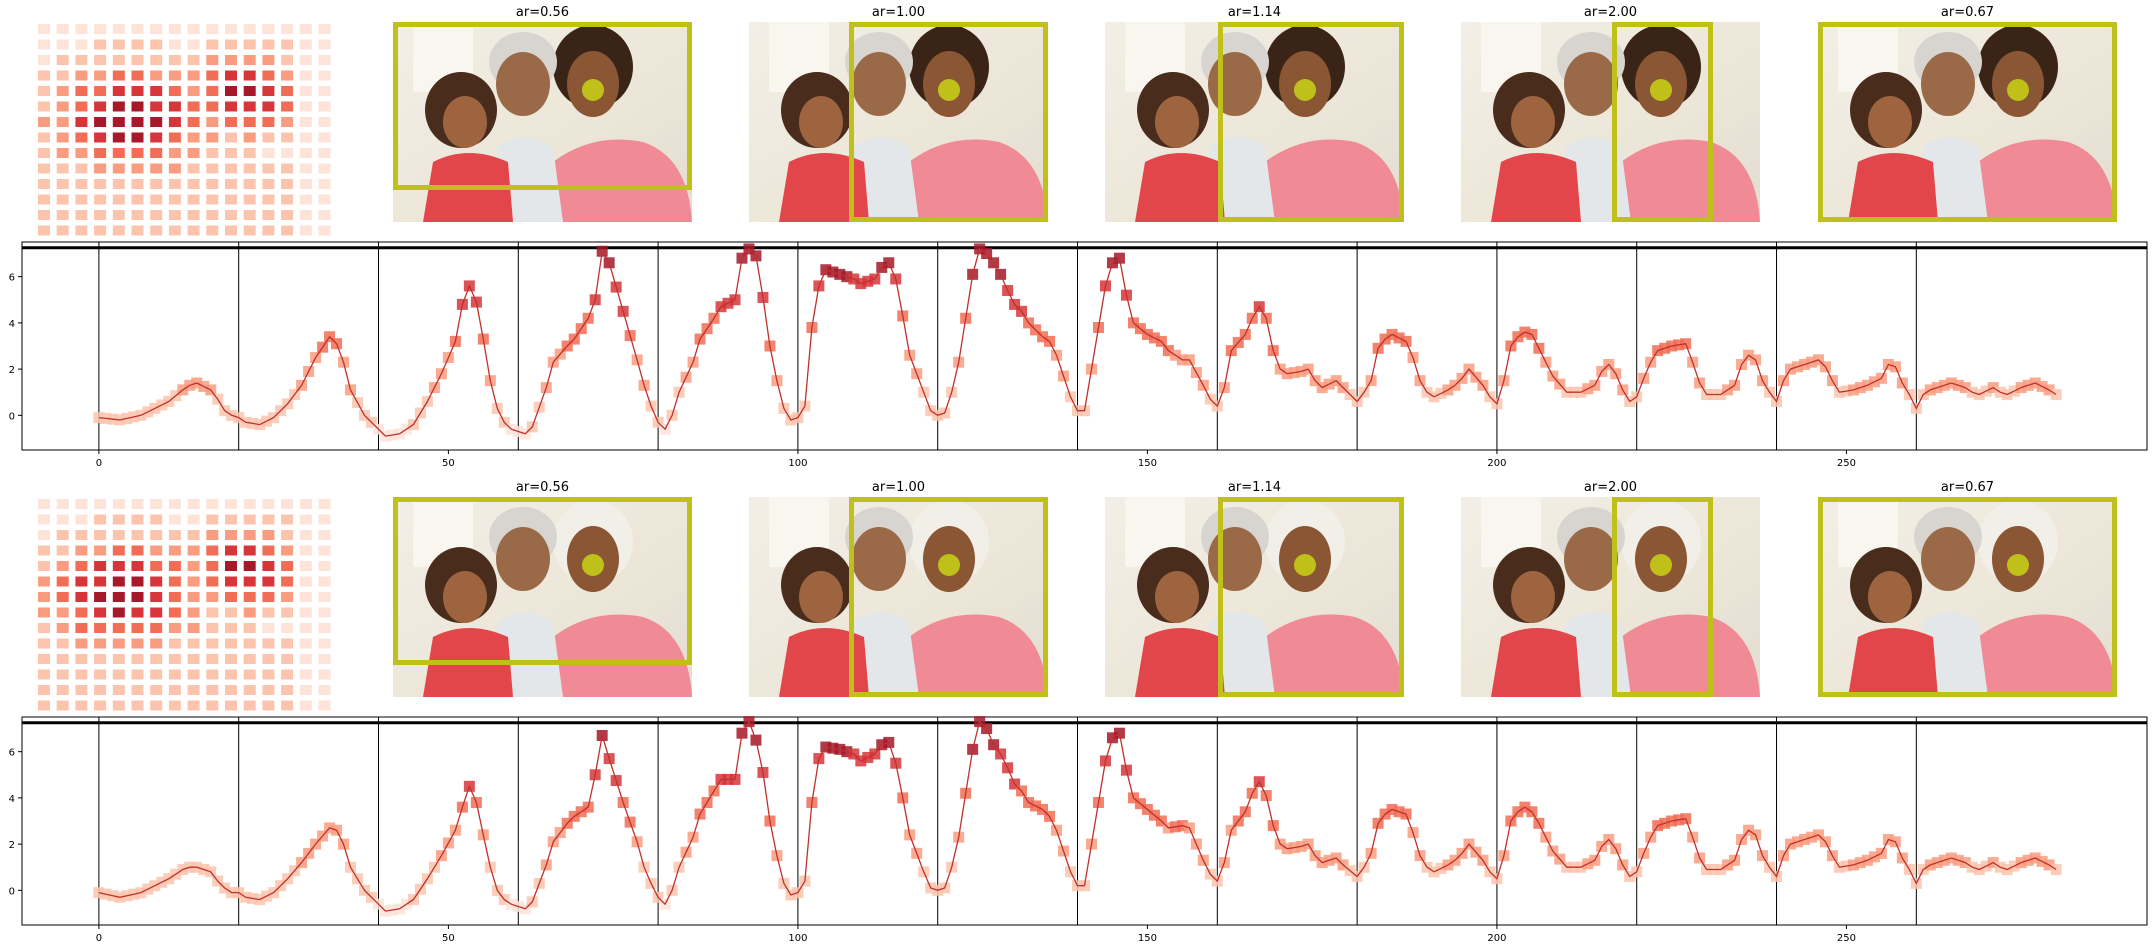 The height and width of the screenshot is (950, 2152). I want to click on x-tick-label: 150, so click(1147, 463).